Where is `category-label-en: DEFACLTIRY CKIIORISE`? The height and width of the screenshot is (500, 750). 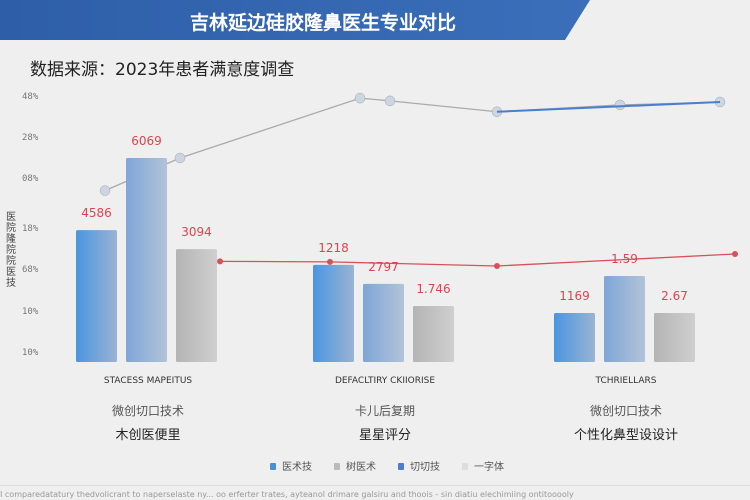
category-label-en: DEFACLTIRY CKIIORISE is located at coordinates (385, 381).